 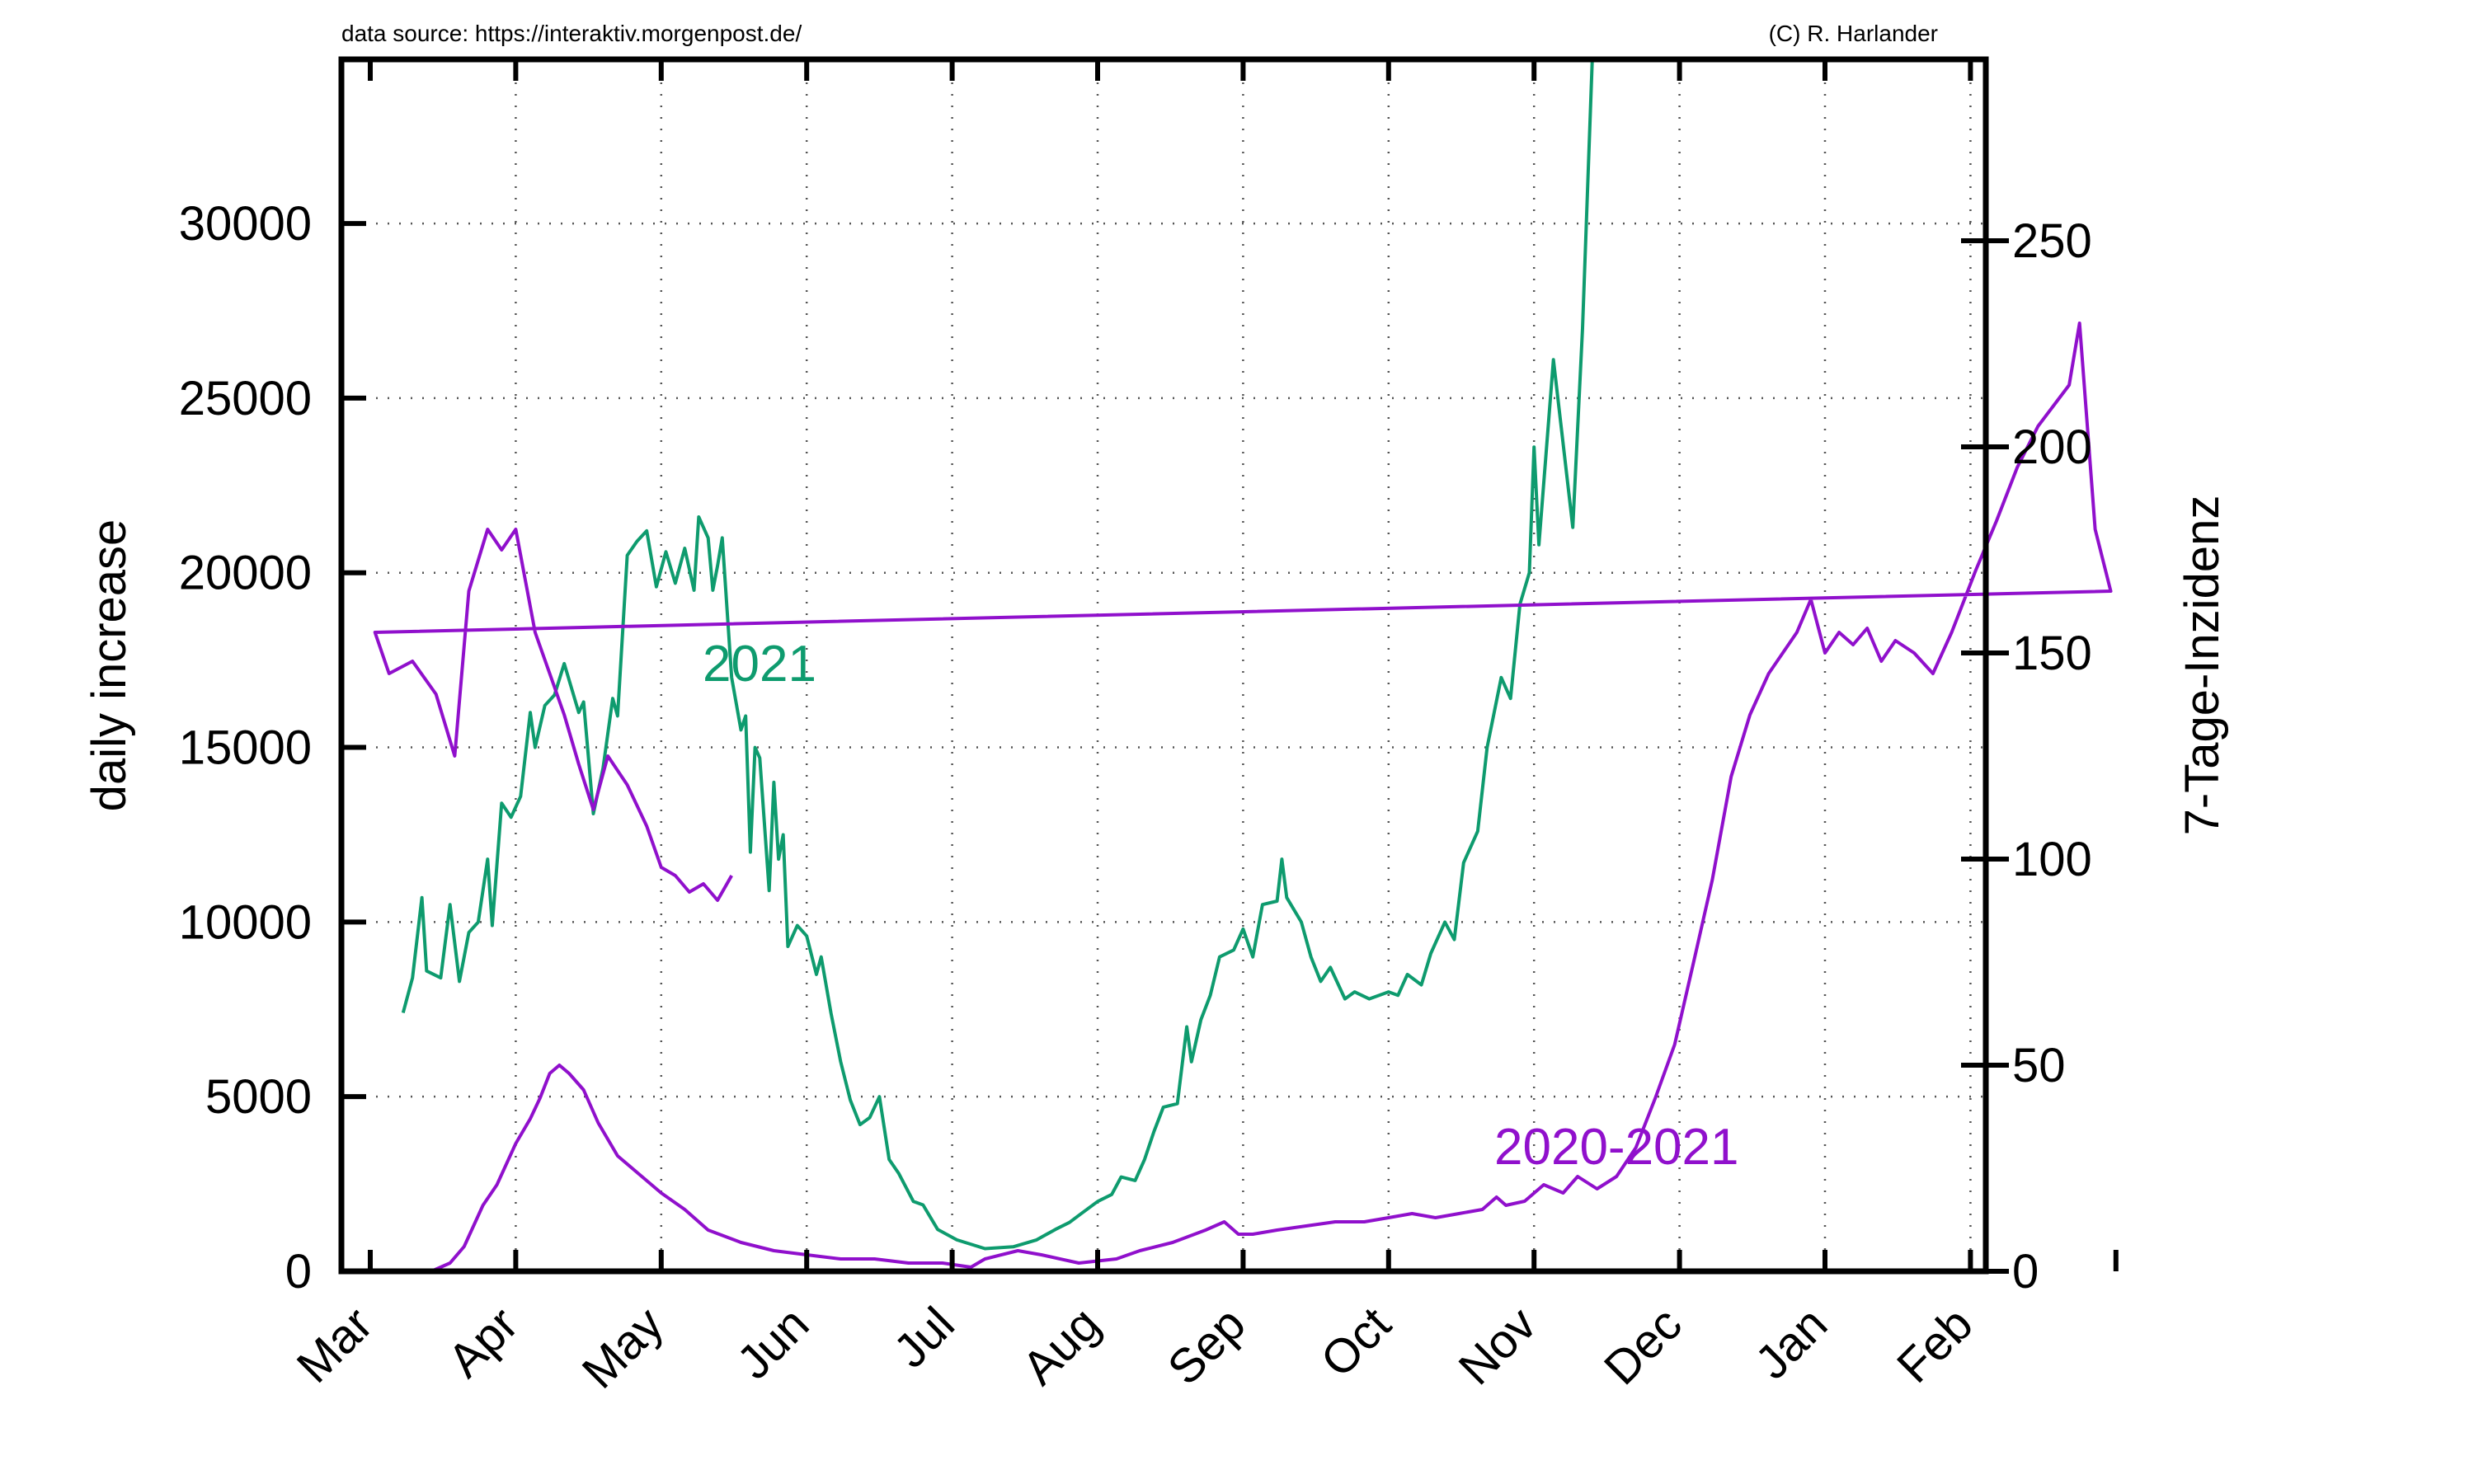 I want to click on y-tick-label-5000: 5000, so click(x=258, y=1097).